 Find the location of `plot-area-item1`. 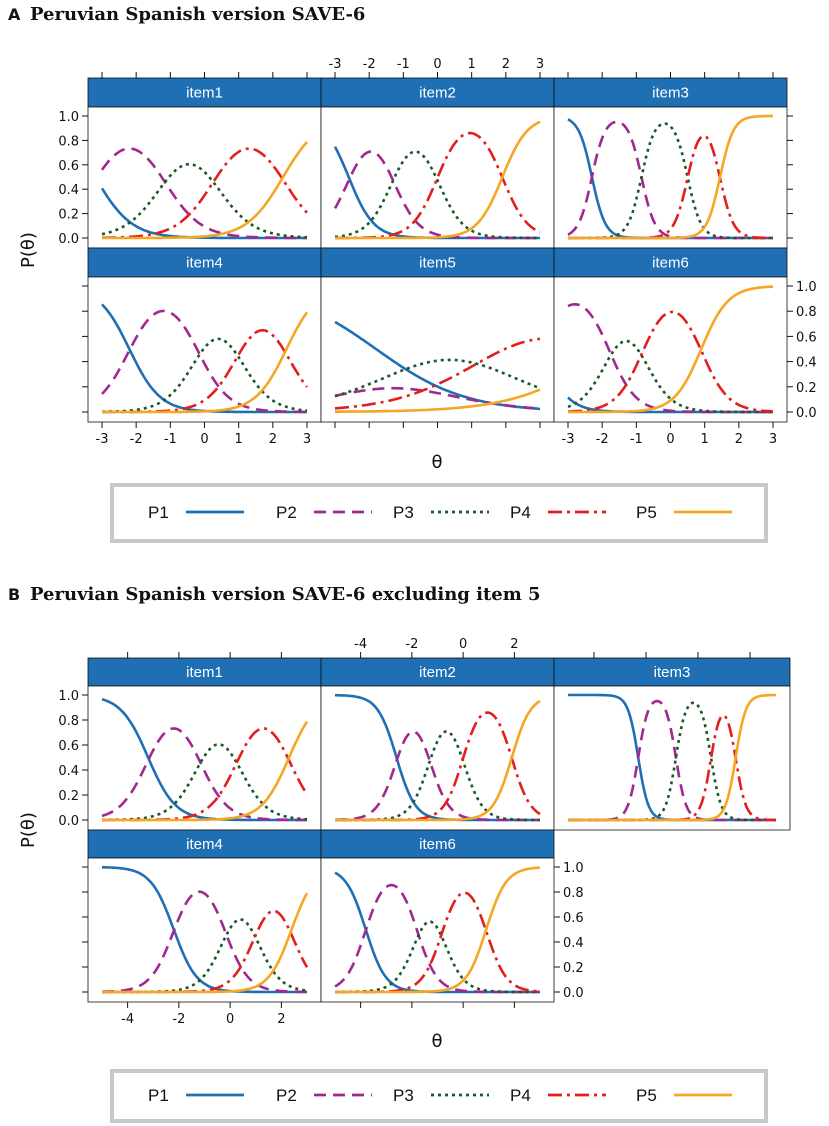

plot-area-item1 is located at coordinates (204, 758).